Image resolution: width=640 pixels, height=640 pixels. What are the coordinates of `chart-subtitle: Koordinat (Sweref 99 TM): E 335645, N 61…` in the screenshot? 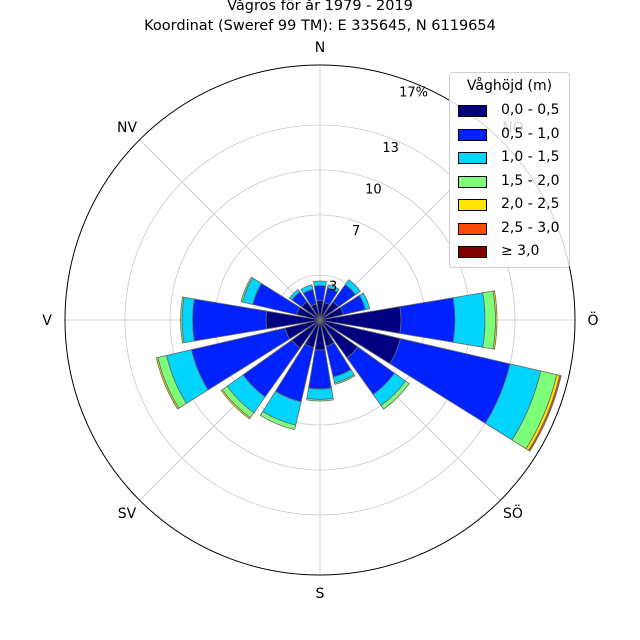 It's located at (320, 26).